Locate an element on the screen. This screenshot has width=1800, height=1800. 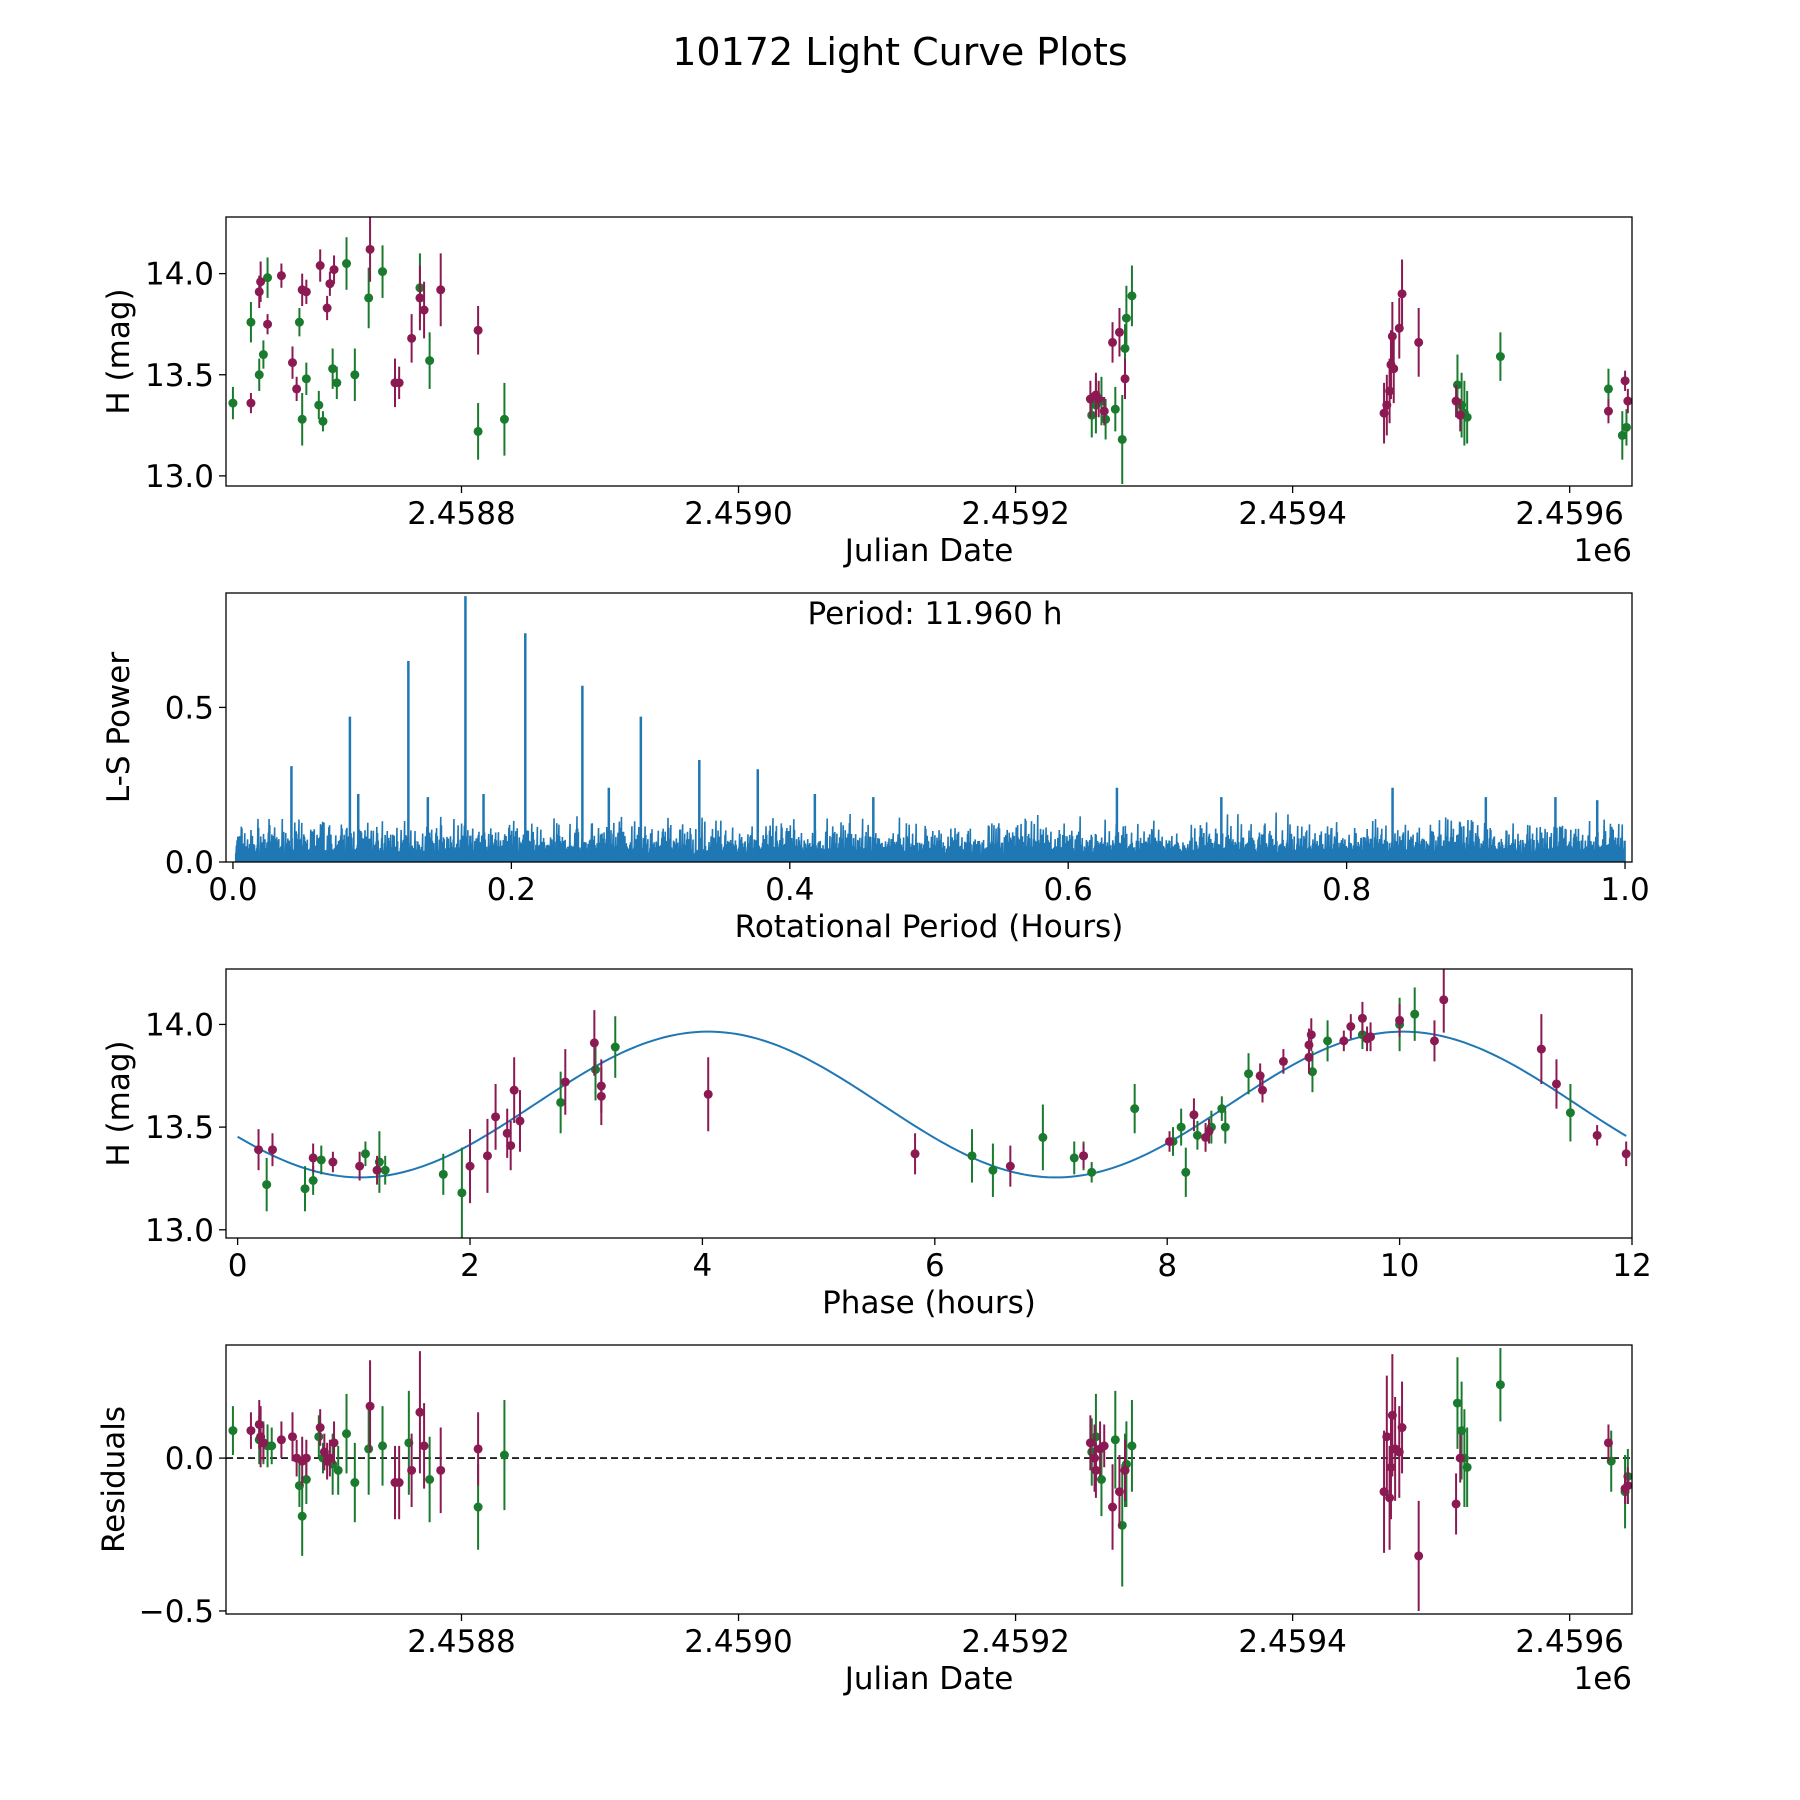
x-tick-label: 2.4596 is located at coordinates (1569, 1642).